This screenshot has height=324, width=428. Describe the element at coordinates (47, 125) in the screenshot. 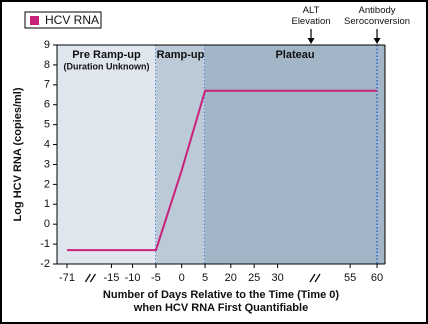

I see `y-tick-label: 5` at that location.